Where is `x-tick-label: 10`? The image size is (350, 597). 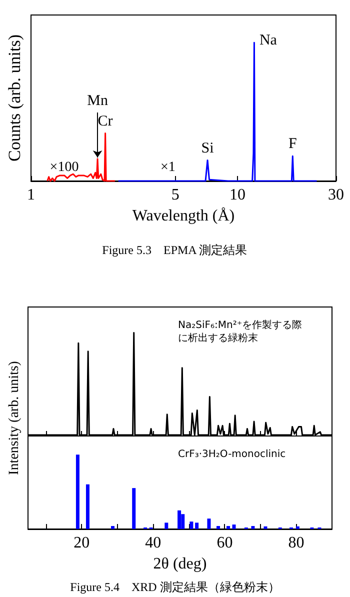
x-tick-label: 10 is located at coordinates (237, 195).